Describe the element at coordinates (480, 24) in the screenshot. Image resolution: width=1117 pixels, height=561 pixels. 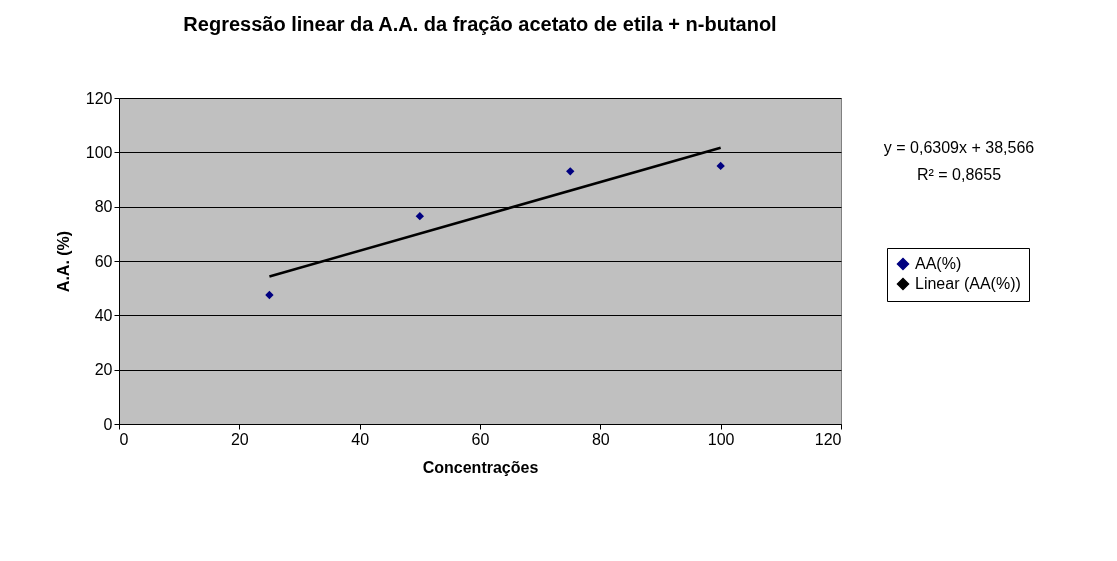
I see `chart-title: Regressão linear da A.A. da fração acetato de etila + n-butanol` at that location.